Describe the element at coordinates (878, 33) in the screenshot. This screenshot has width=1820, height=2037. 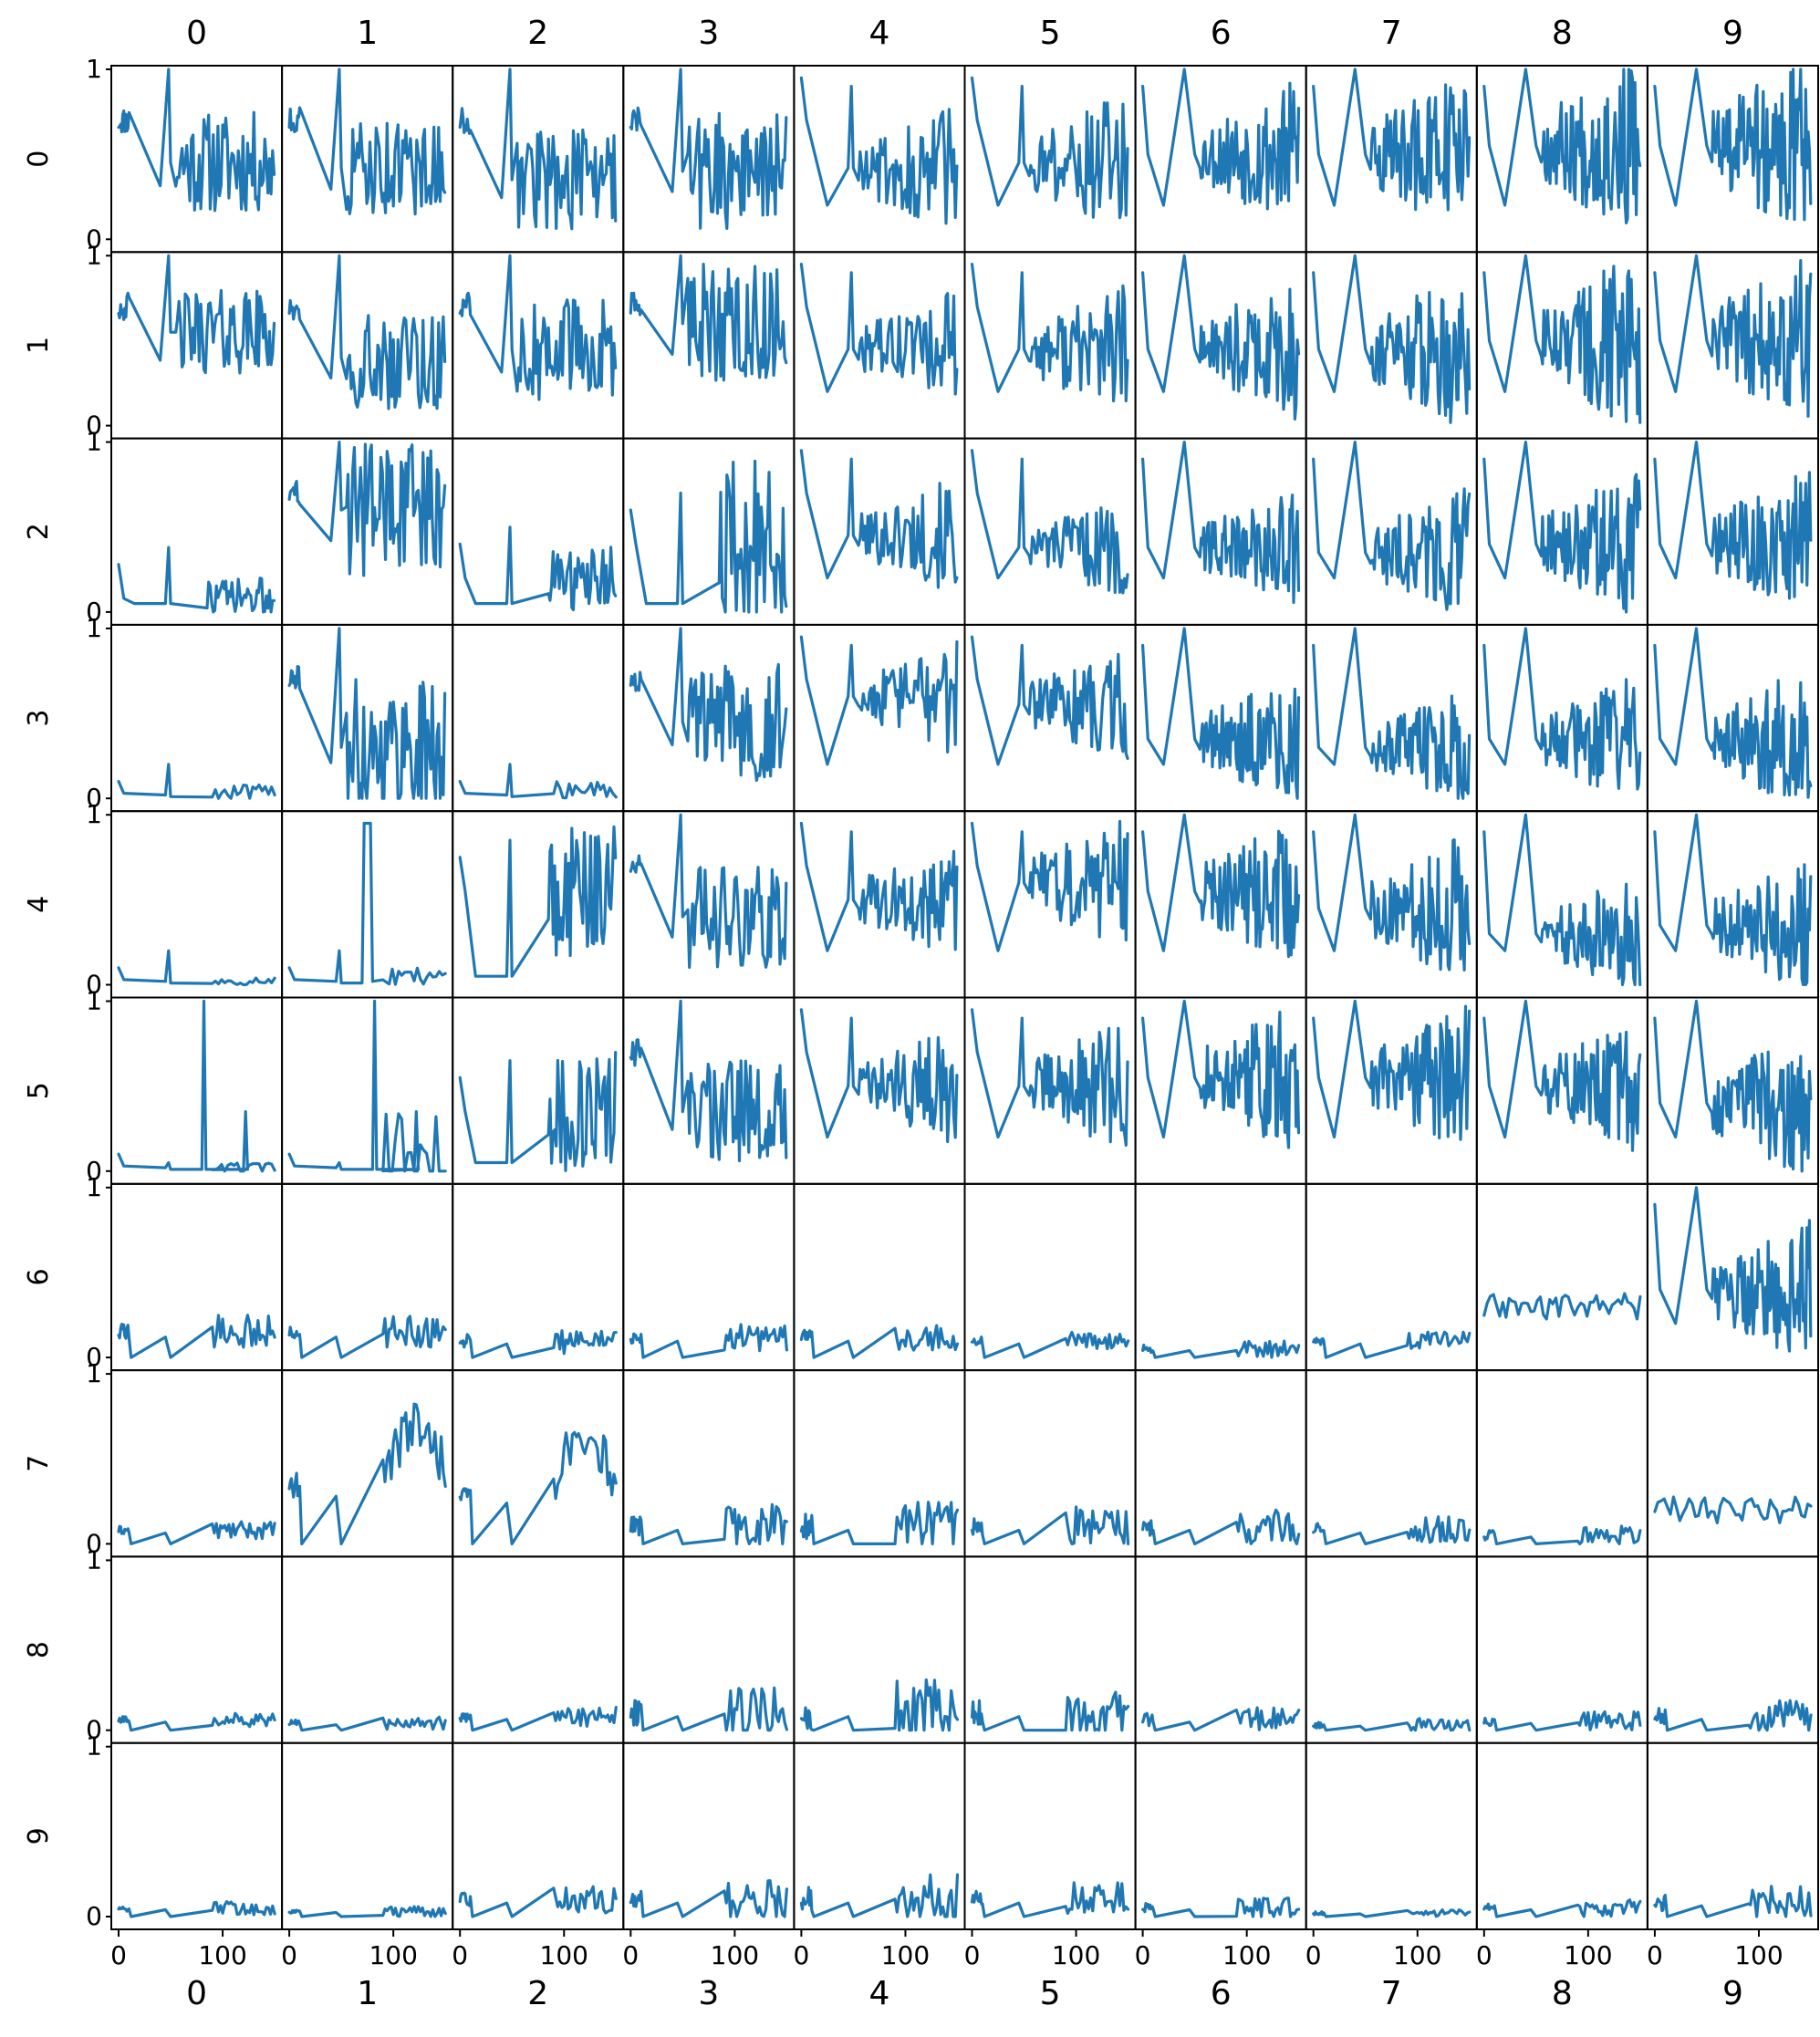
I see `column-header: 4` at that location.